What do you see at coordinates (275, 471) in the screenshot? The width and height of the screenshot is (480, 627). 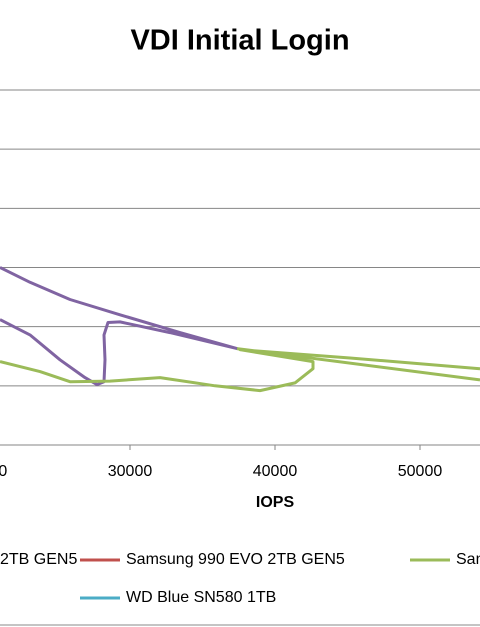 I see `x-tick-label: 40000` at bounding box center [275, 471].